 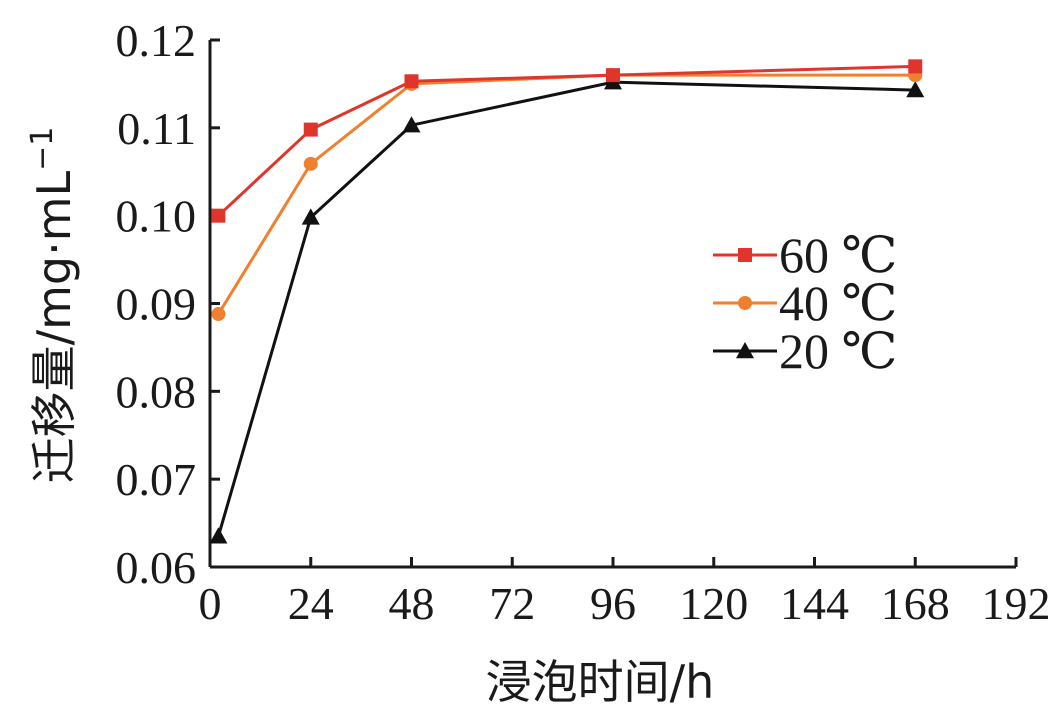 I want to click on legend: 60 ℃40 ℃20 ℃, so click(x=805, y=303).